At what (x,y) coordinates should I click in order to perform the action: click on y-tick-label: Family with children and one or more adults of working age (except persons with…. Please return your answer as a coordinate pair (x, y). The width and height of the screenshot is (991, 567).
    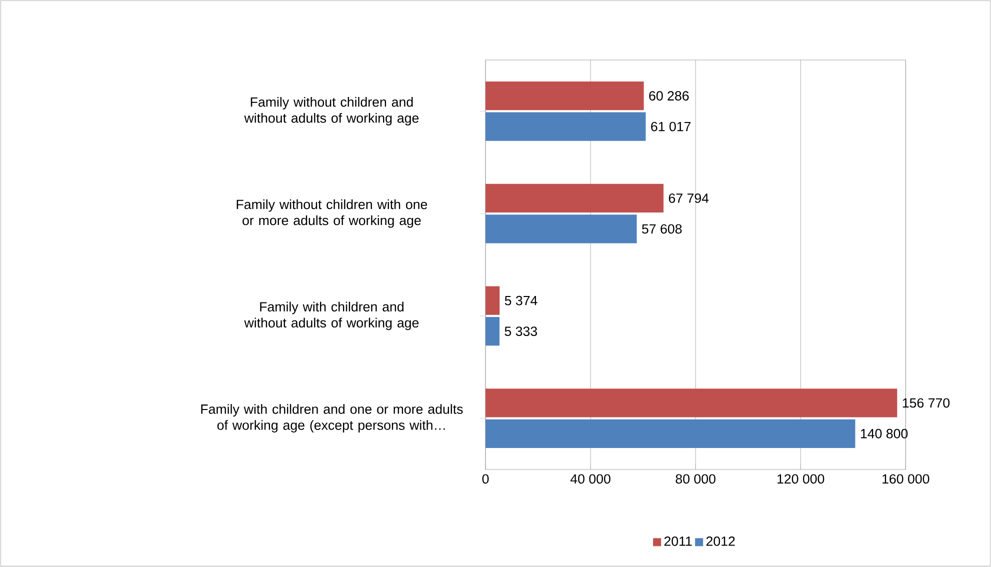
    Looking at the image, I should click on (332, 418).